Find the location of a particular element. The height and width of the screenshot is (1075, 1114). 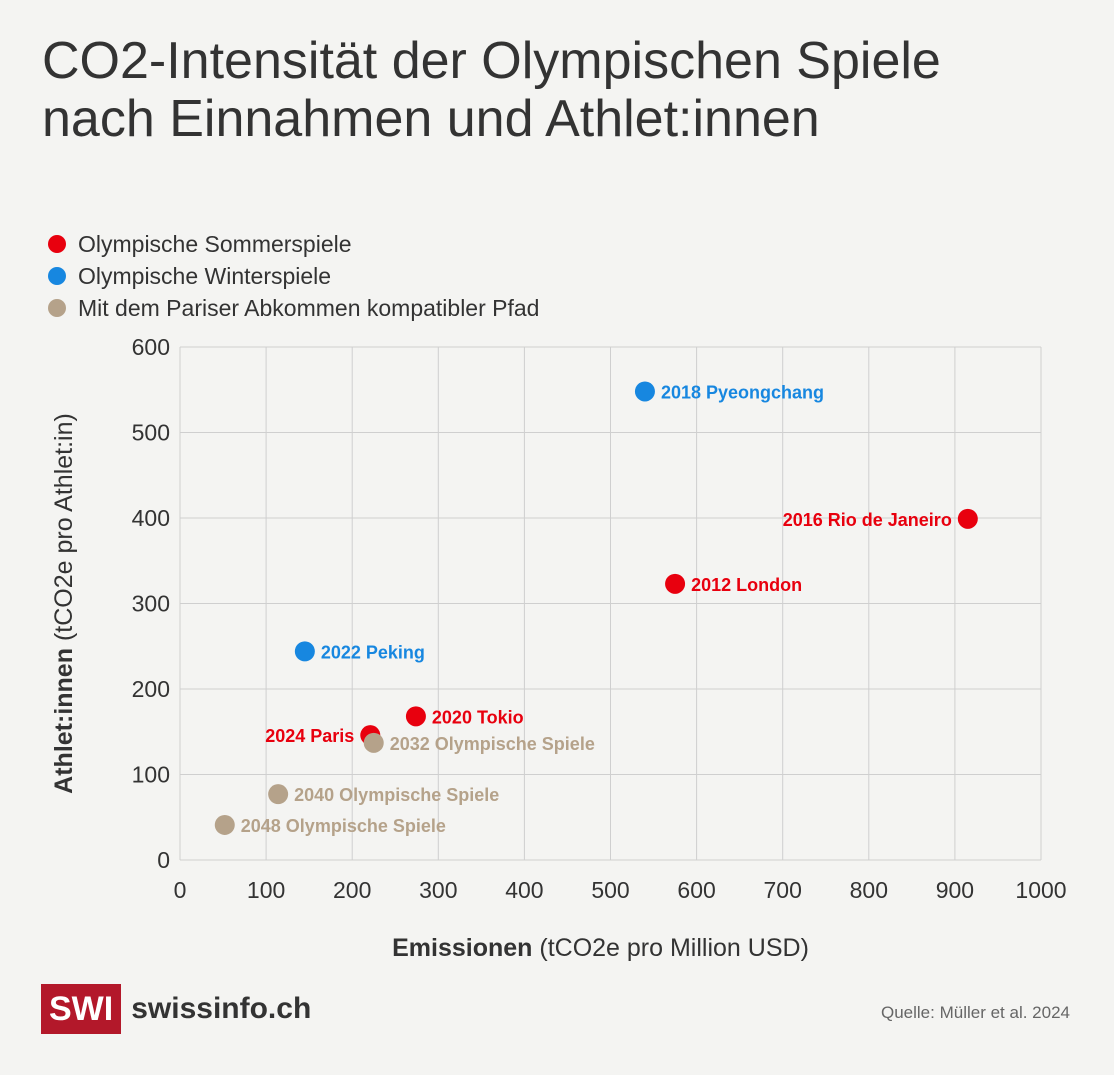

x-tick-label: 1000 is located at coordinates (1040, 890).